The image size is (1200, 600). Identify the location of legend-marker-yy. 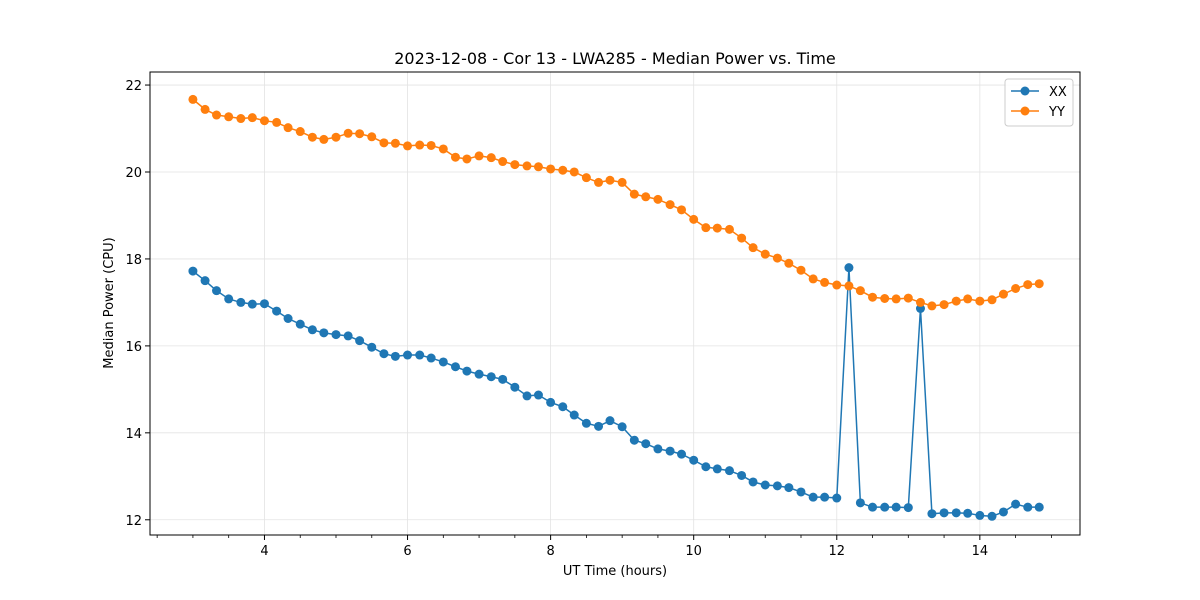
(1025, 111).